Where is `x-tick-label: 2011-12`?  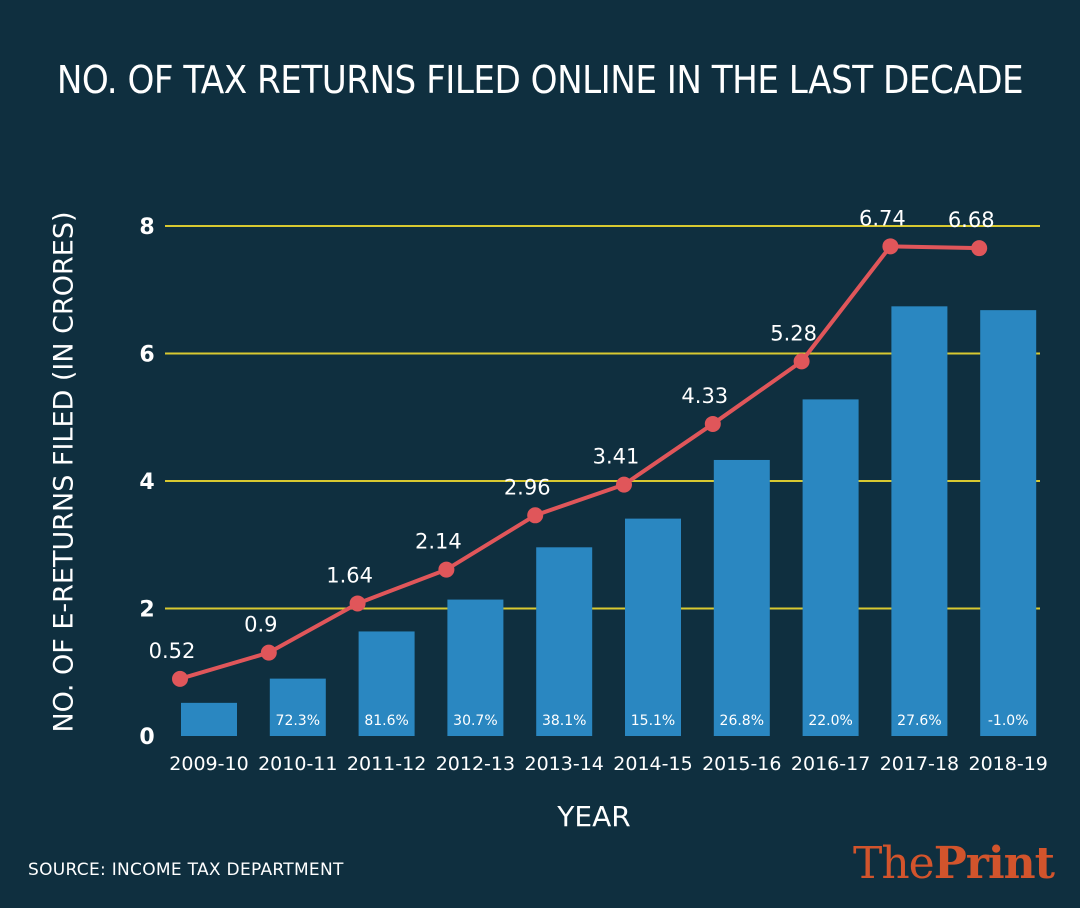
x-tick-label: 2011-12 is located at coordinates (386, 764).